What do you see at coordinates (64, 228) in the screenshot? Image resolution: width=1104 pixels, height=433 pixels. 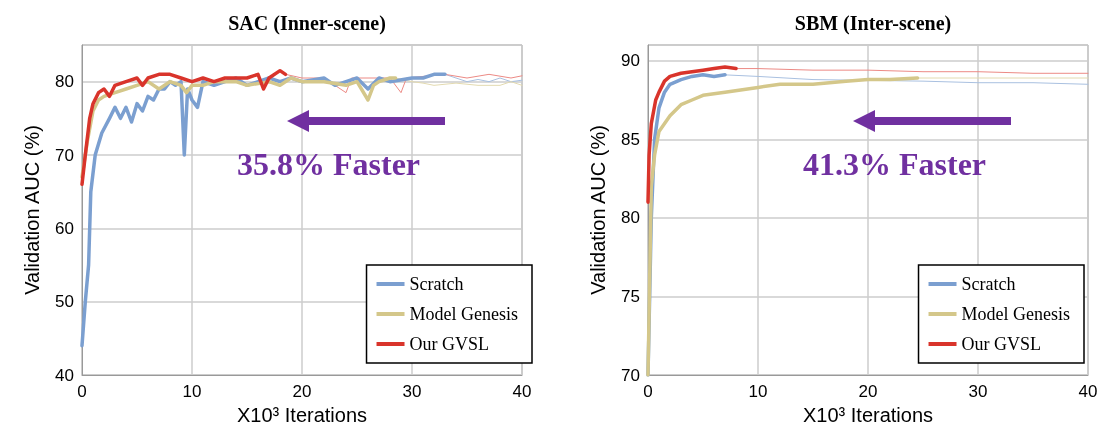 I see `y-tick-label: 60` at bounding box center [64, 228].